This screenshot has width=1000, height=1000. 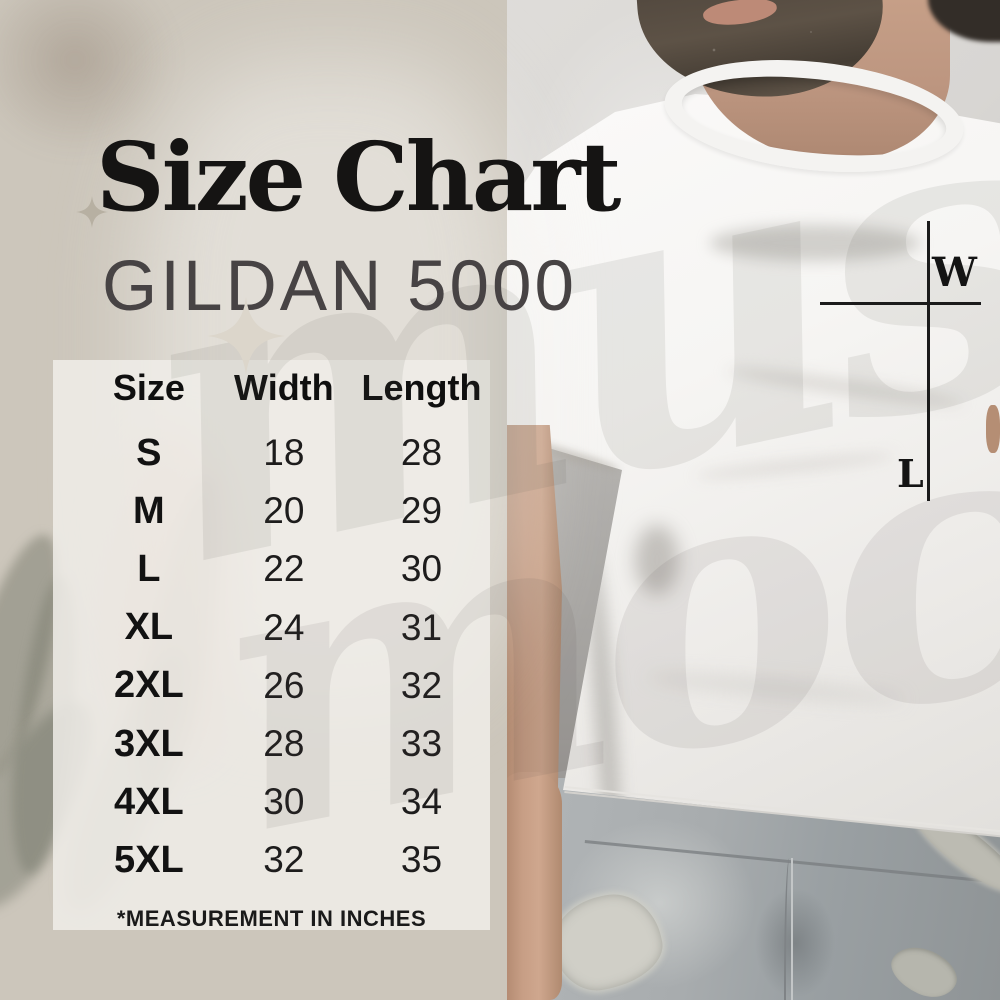 I want to click on size-value: L, so click(x=149, y=568).